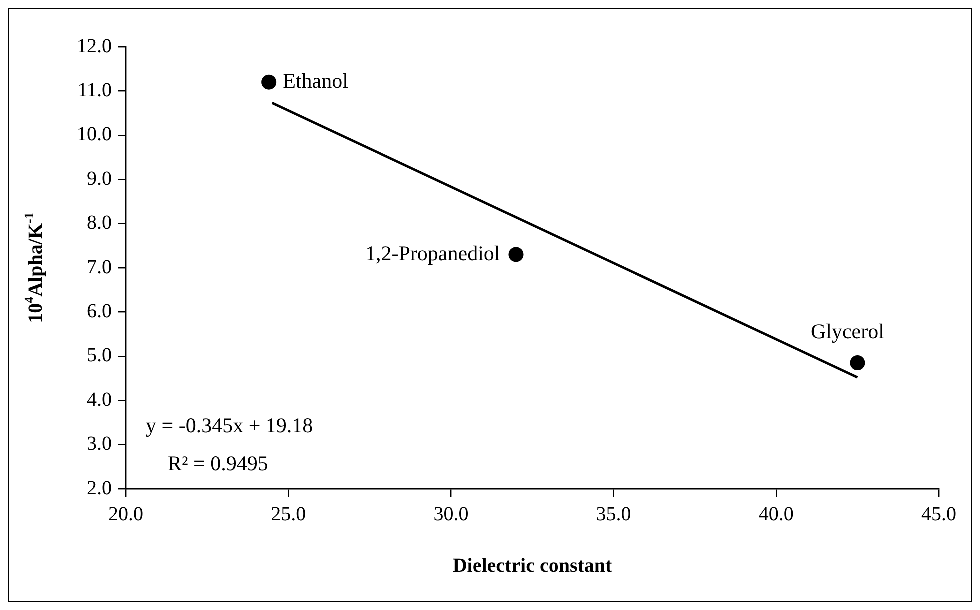 The width and height of the screenshot is (980, 610). Describe the element at coordinates (94, 135) in the screenshot. I see `y-tick-label: 10.0` at that location.